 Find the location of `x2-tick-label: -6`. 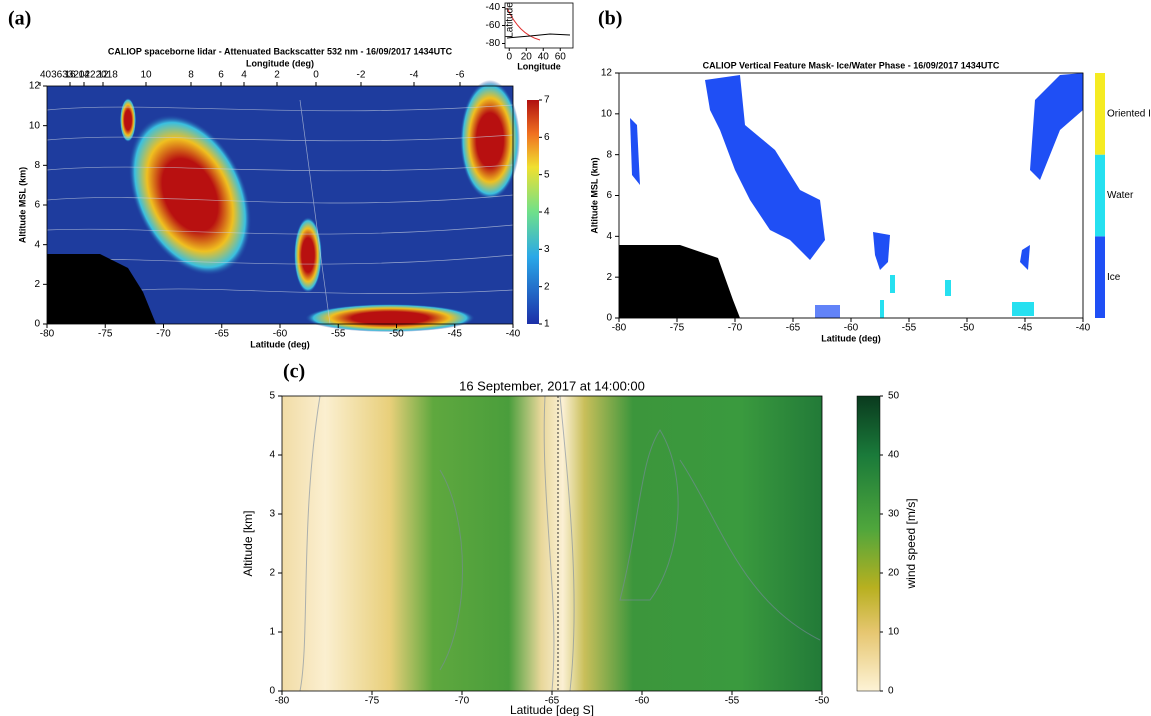

x2-tick-label: -6 is located at coordinates (460, 75).